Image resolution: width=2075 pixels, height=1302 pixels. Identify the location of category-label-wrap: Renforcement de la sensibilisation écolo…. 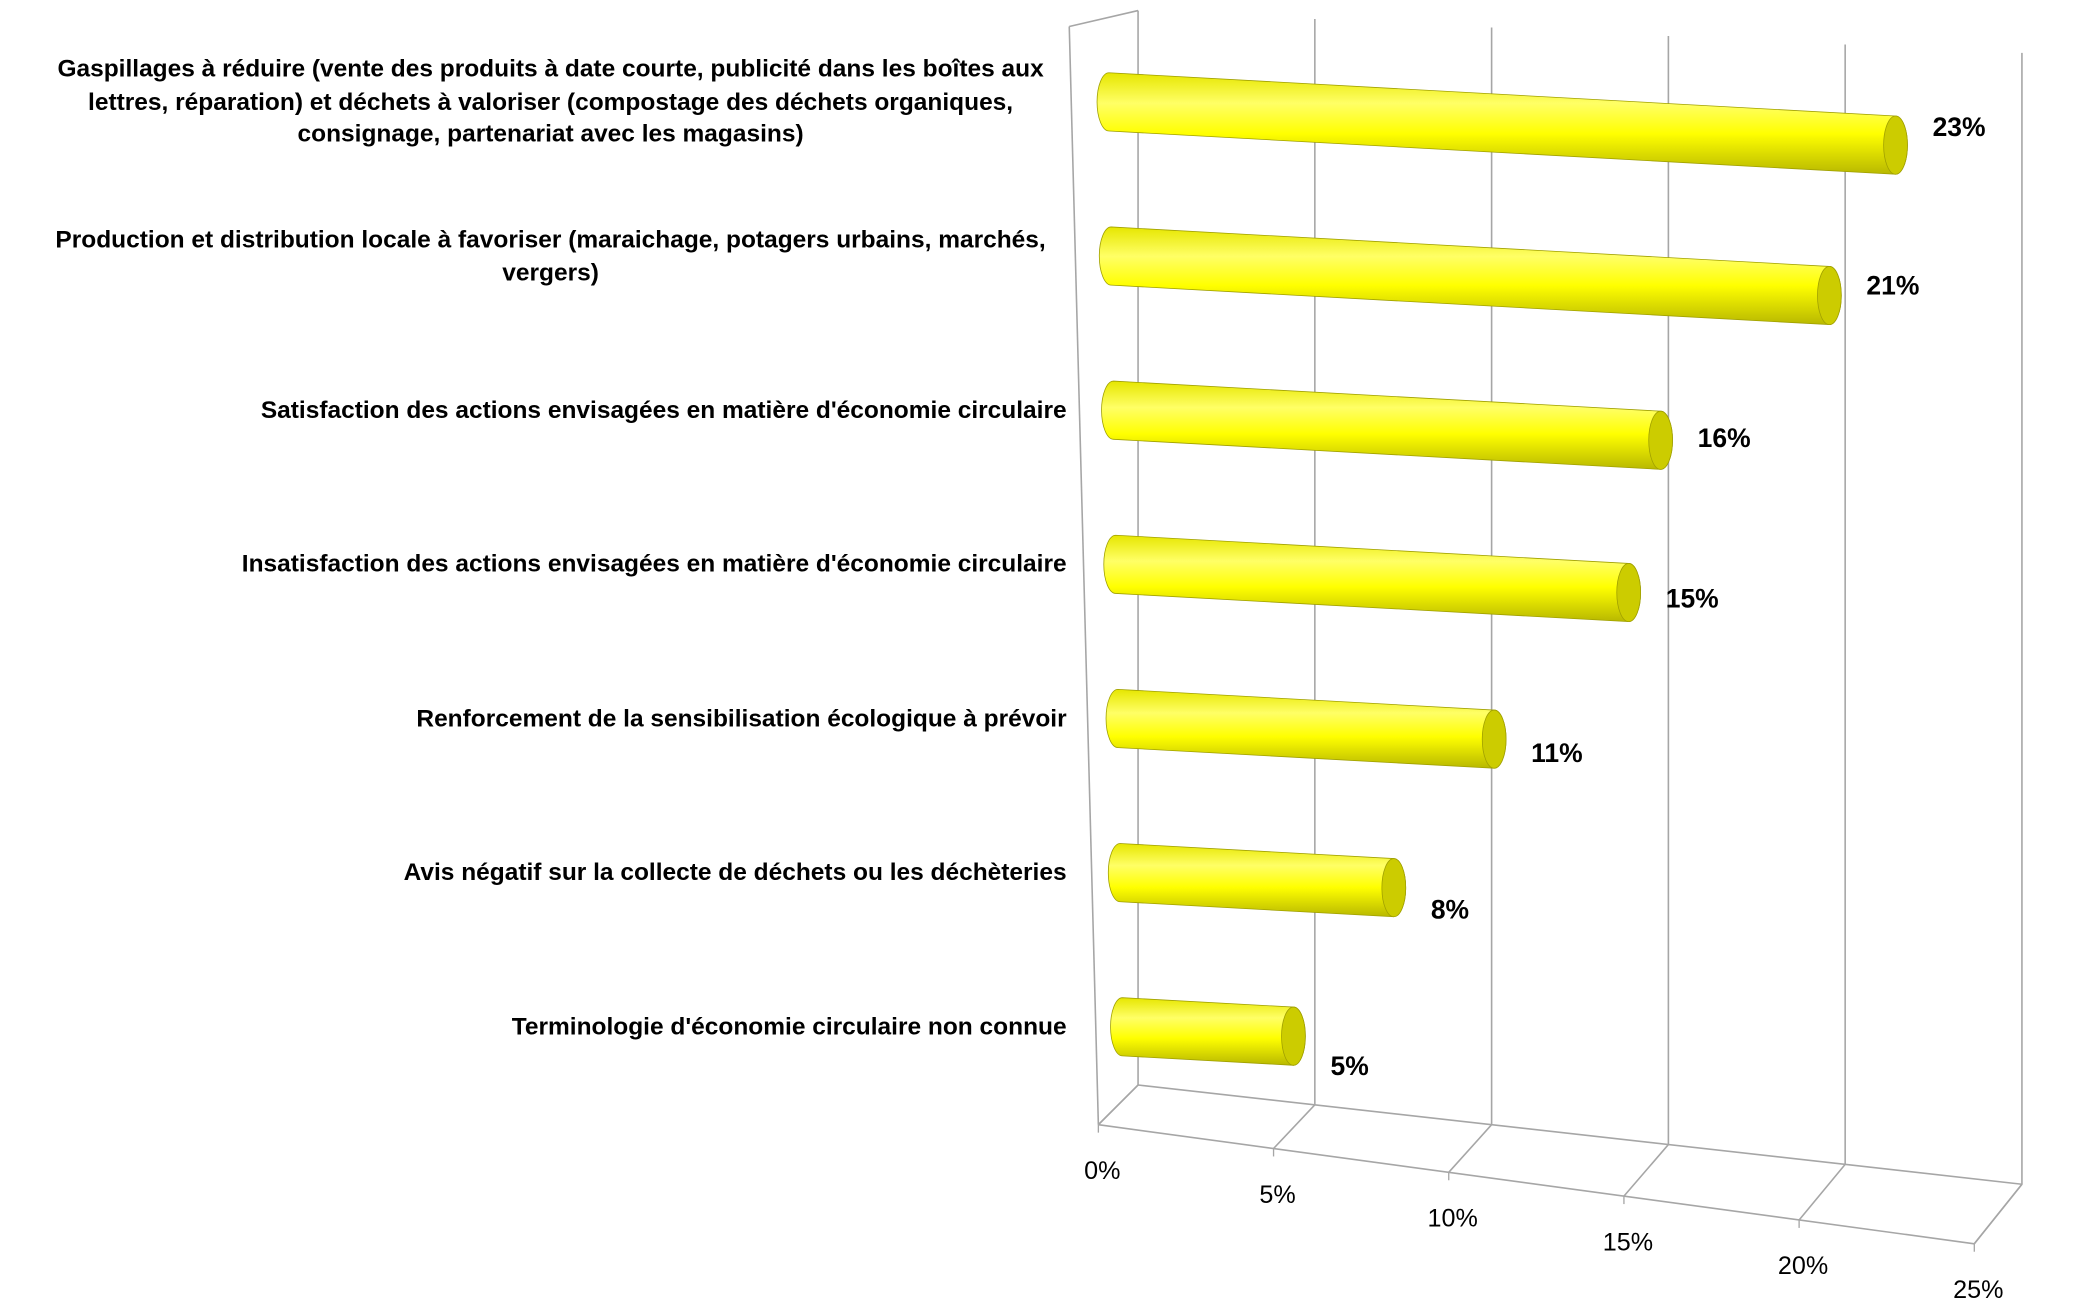
(533, 718).